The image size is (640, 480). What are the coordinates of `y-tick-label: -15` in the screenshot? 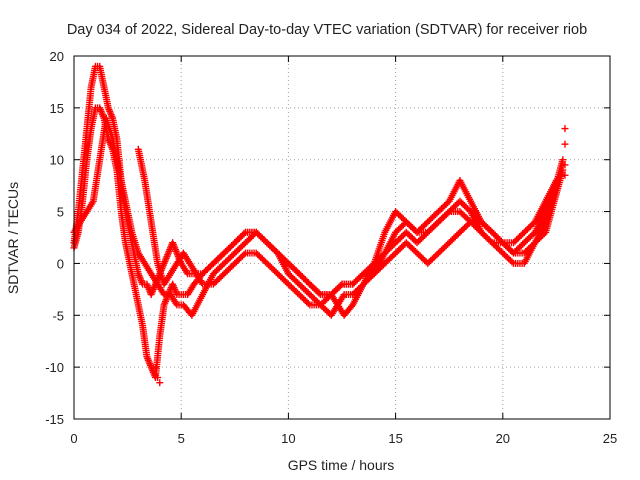 It's located at (54, 419).